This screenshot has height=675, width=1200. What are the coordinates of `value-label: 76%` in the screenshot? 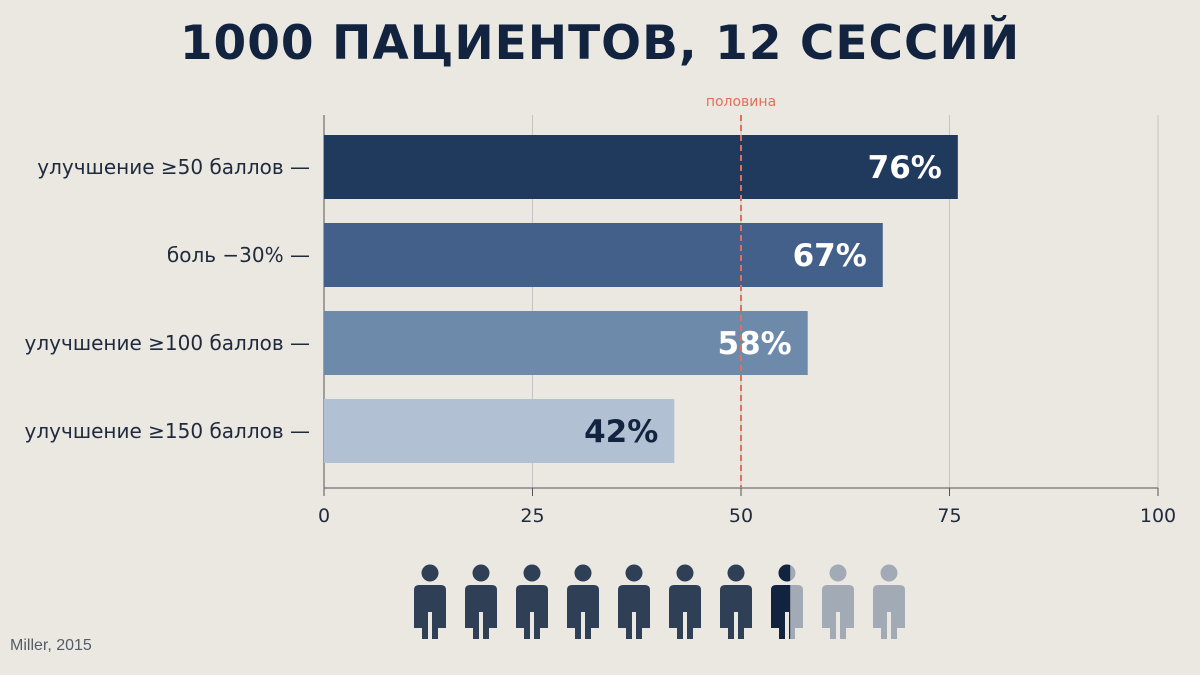 It's located at (905, 168).